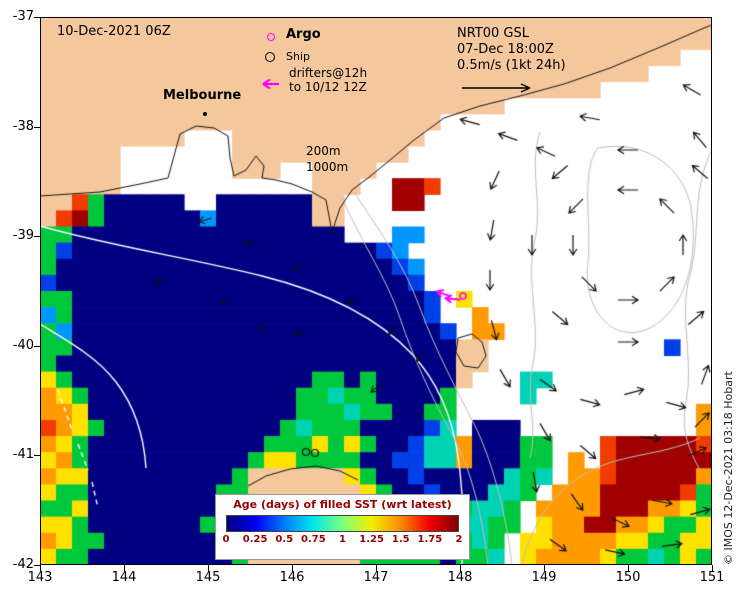 The width and height of the screenshot is (750, 600). I want to click on colorbar-gradient, so click(342, 523).